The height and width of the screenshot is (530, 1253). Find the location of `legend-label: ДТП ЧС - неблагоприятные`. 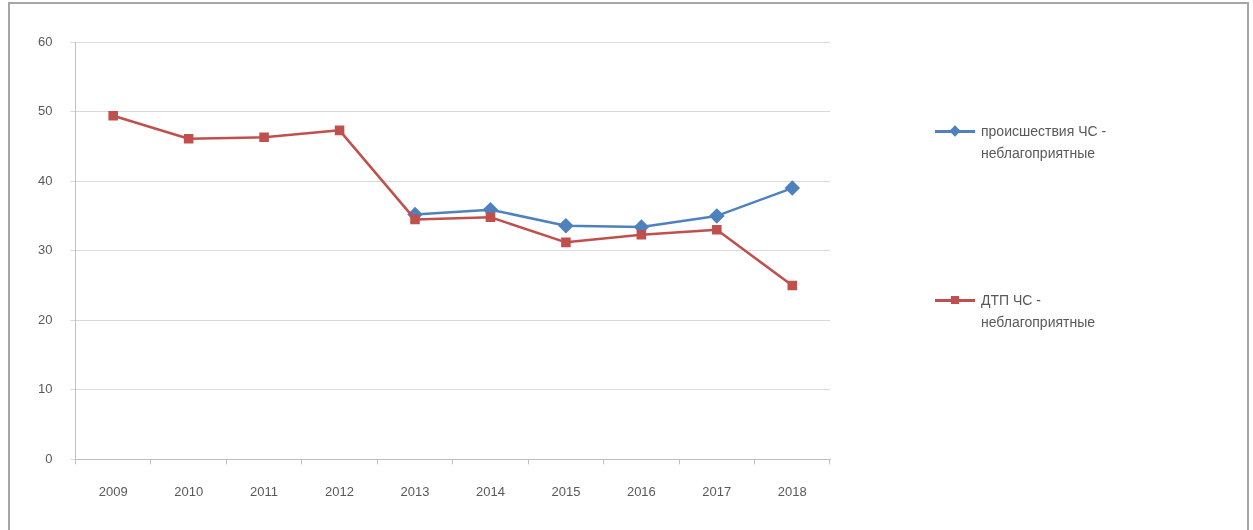

legend-label: ДТП ЧС - неблагоприятные is located at coordinates (1039, 311).